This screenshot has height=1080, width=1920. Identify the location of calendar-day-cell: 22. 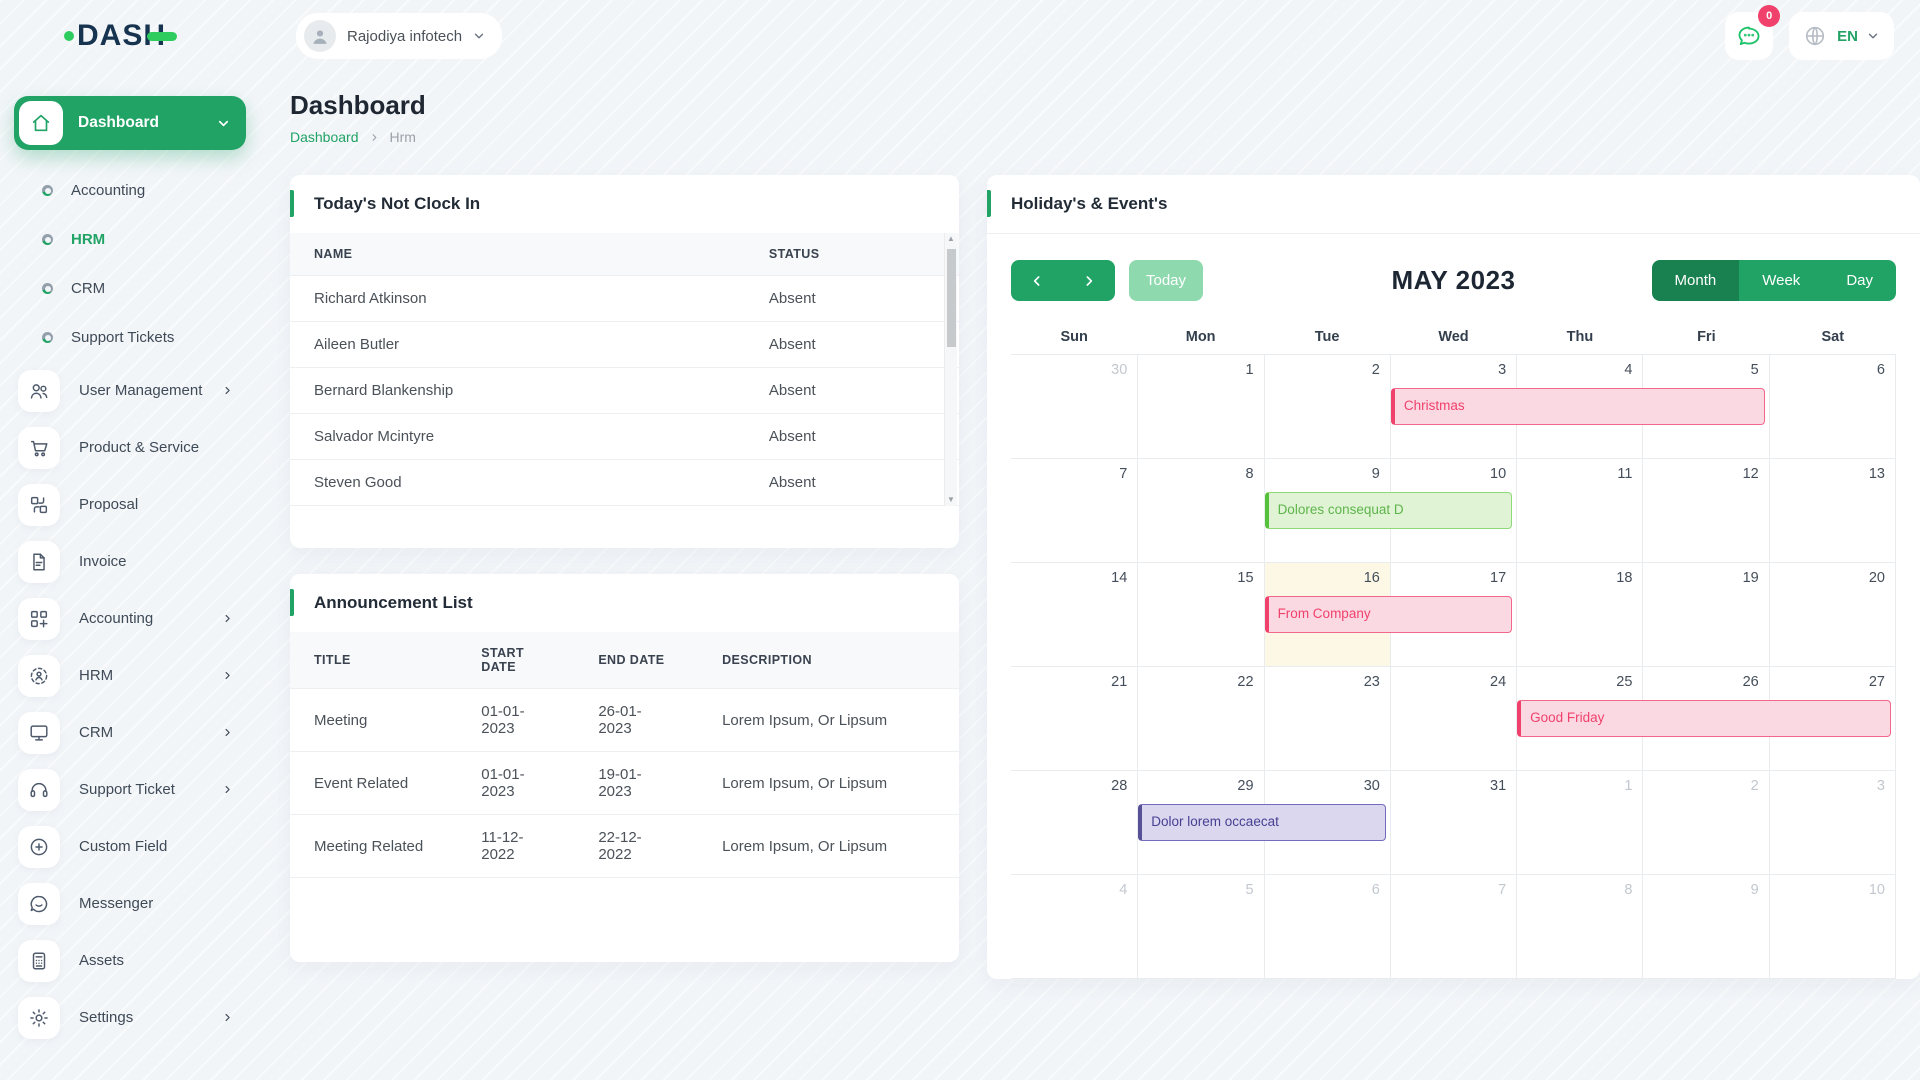
(1200, 718).